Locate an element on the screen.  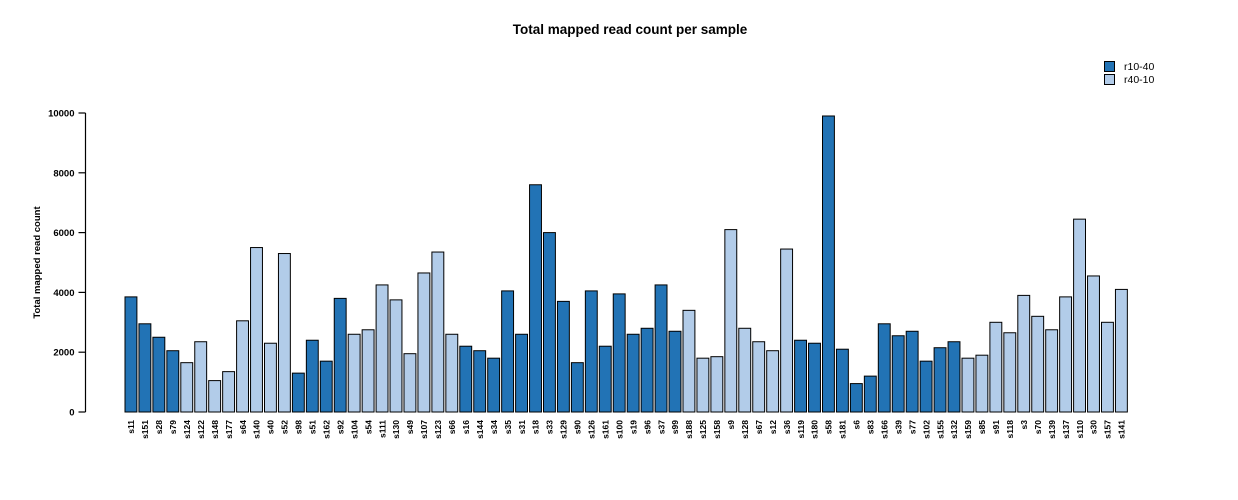
x-tick-label: s66 is located at coordinates (452, 427).